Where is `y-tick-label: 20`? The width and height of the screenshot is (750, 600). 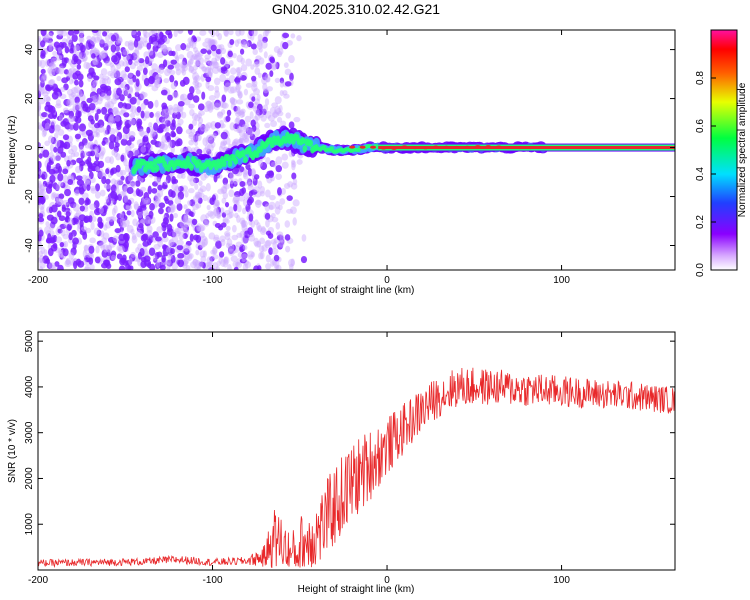
y-tick-label: 20 is located at coordinates (29, 99).